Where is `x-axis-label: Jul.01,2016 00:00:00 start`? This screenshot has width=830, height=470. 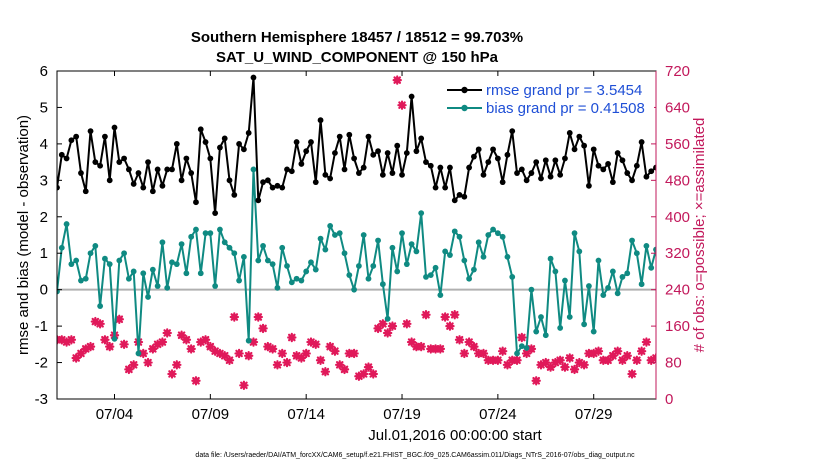
x-axis-label: Jul.01,2016 00:00:00 start is located at coordinates (455, 435).